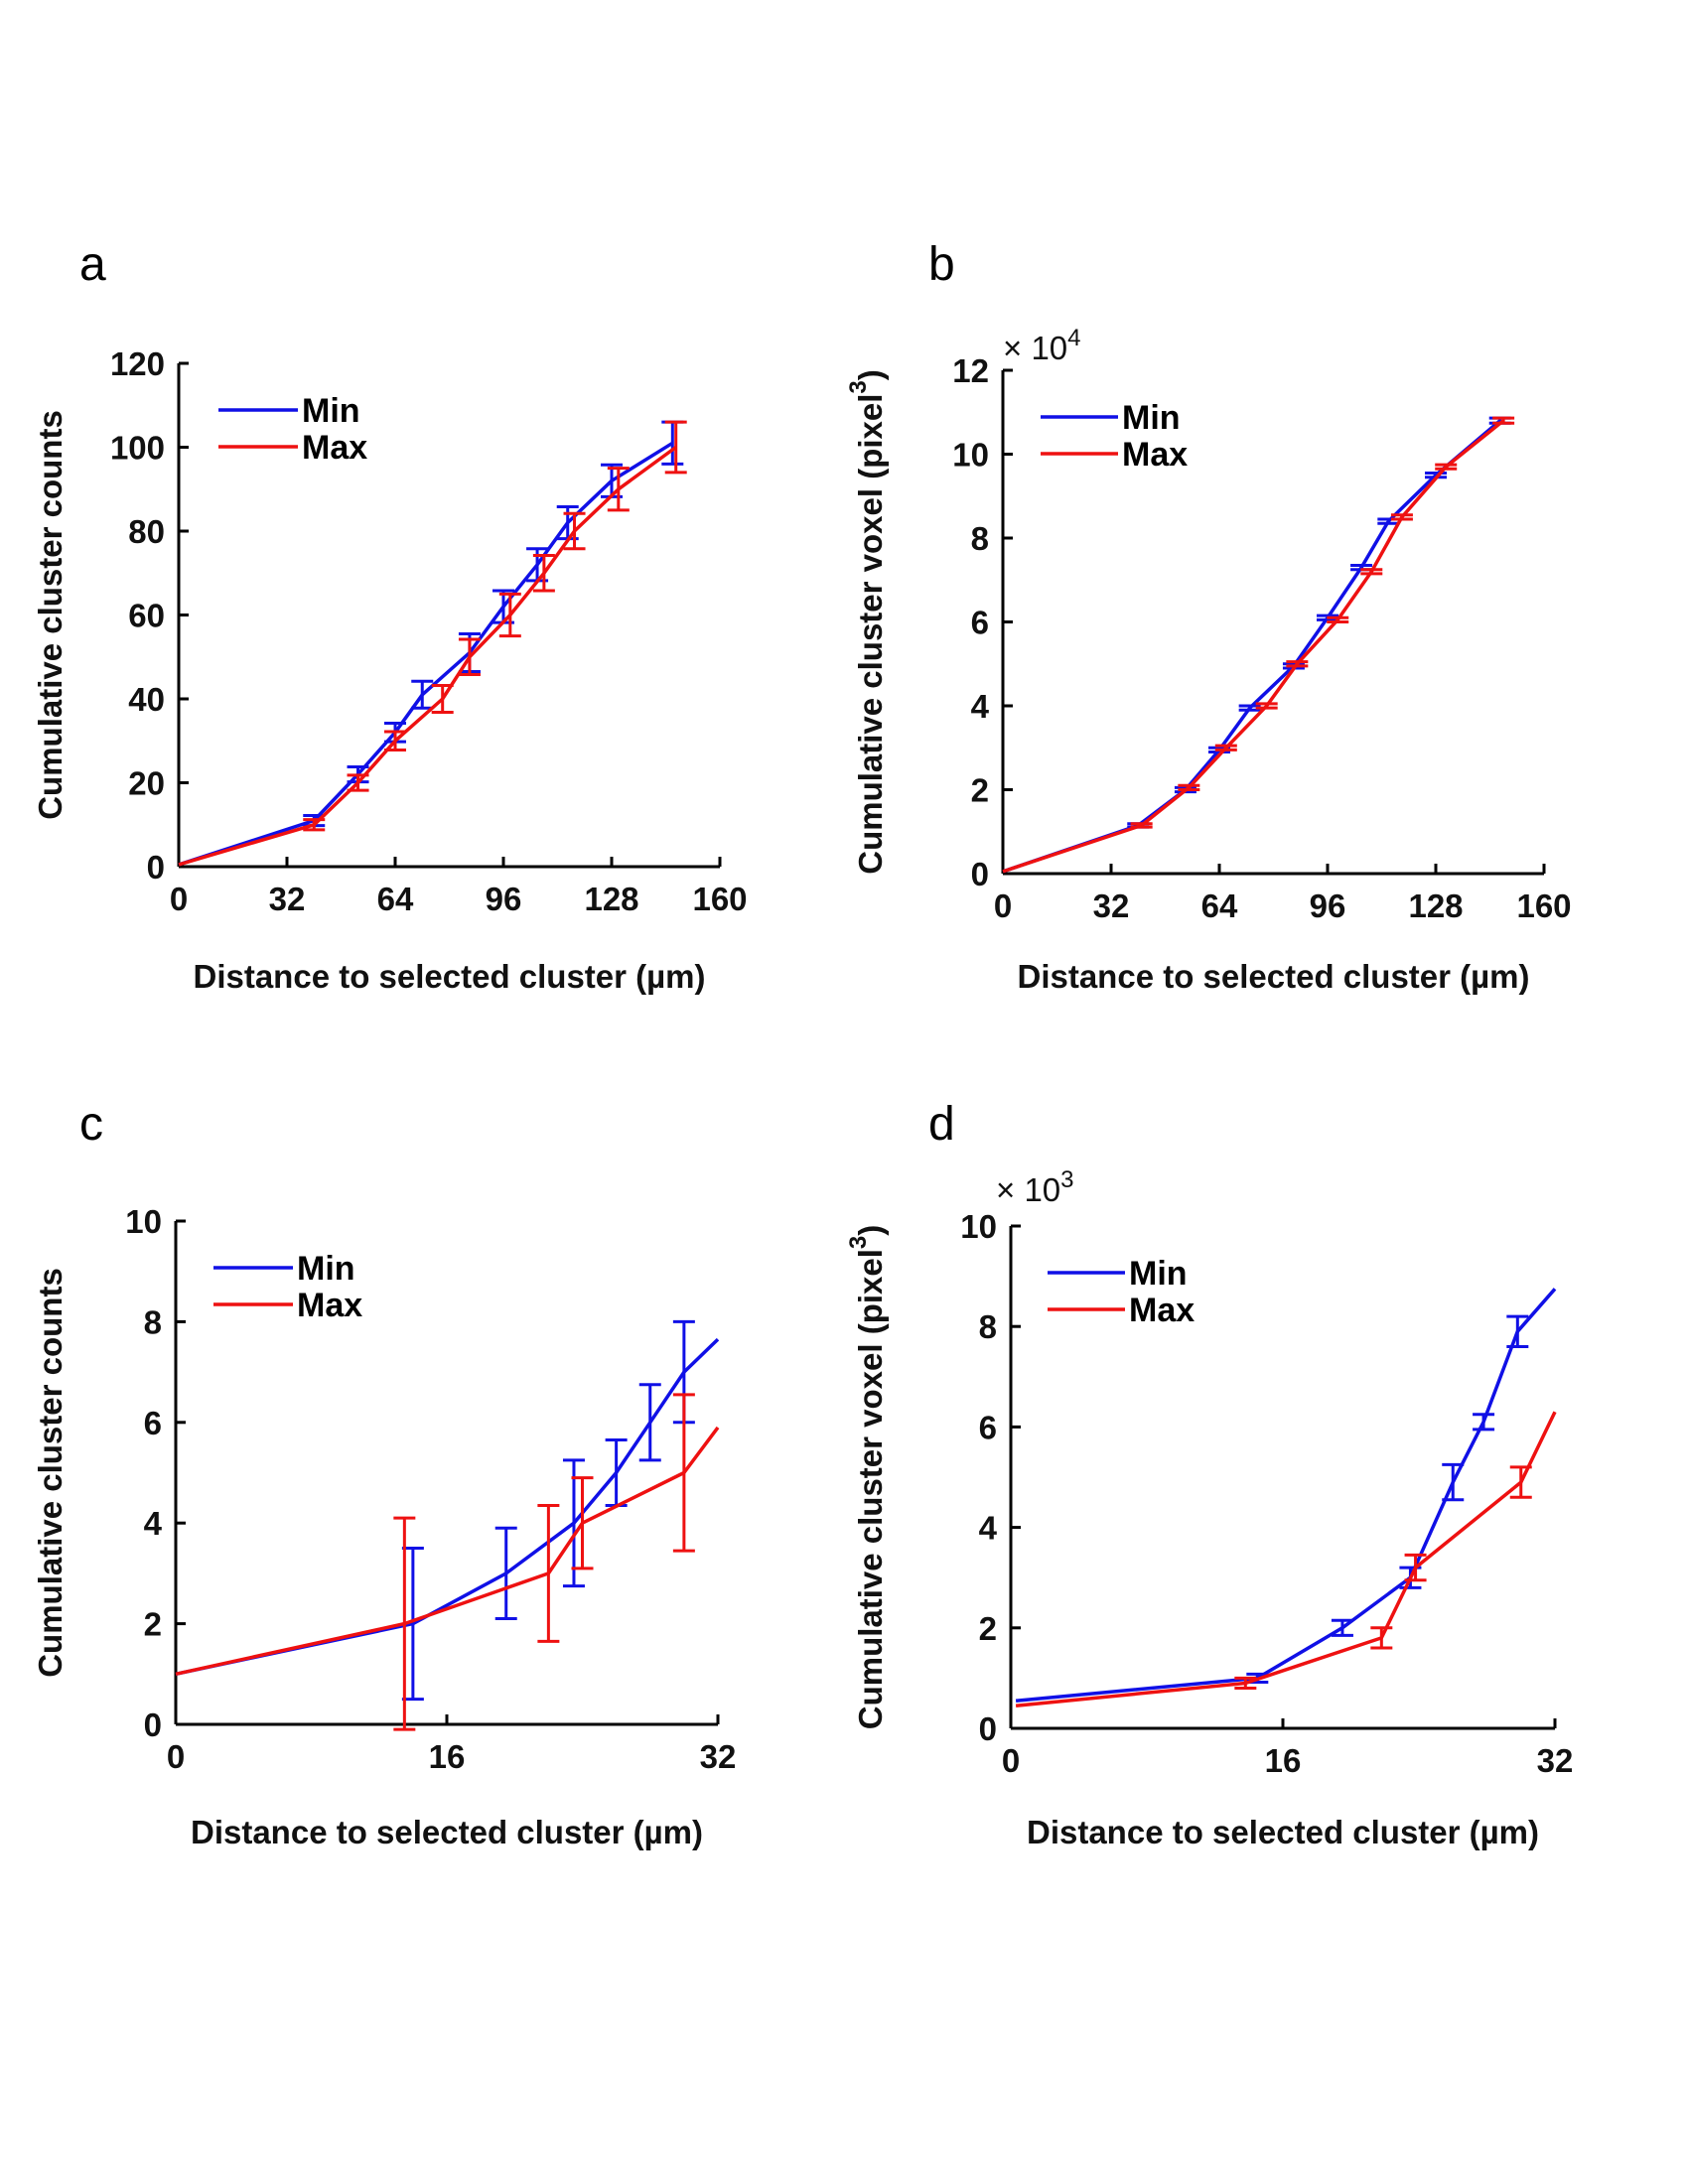  I want to click on y-tick-label: 40, so click(146, 699).